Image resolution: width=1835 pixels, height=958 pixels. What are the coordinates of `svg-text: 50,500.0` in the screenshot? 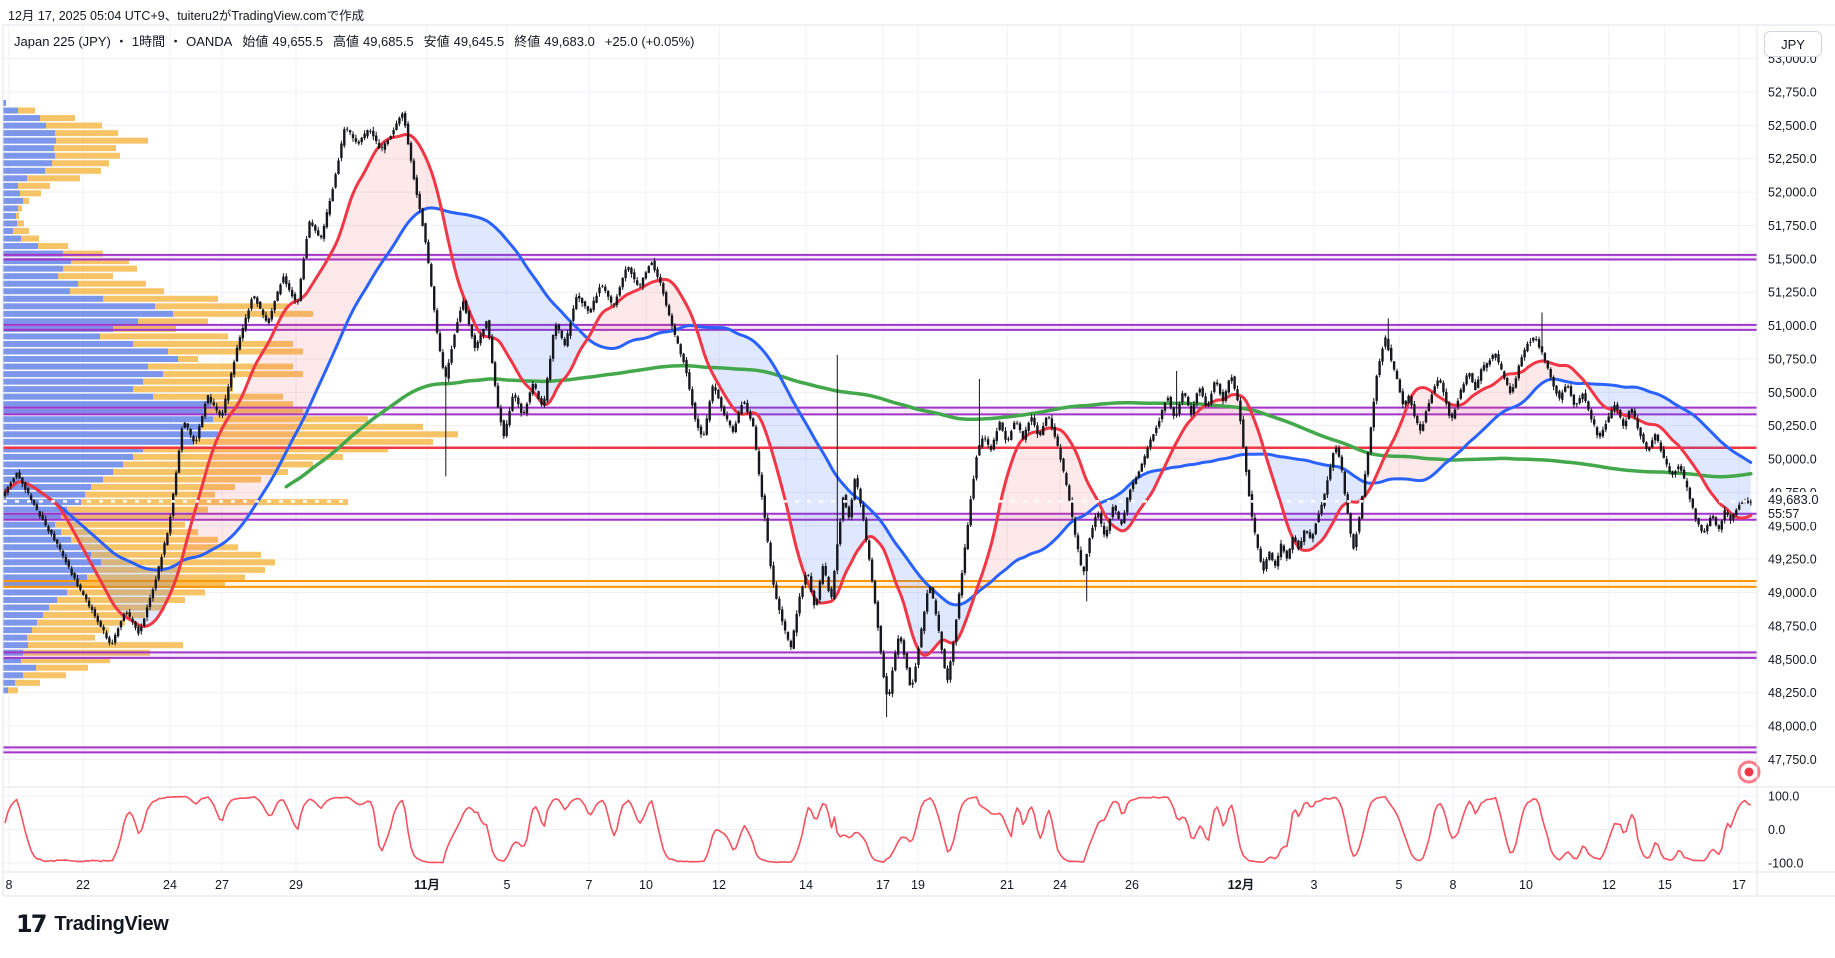 It's located at (1792, 393).